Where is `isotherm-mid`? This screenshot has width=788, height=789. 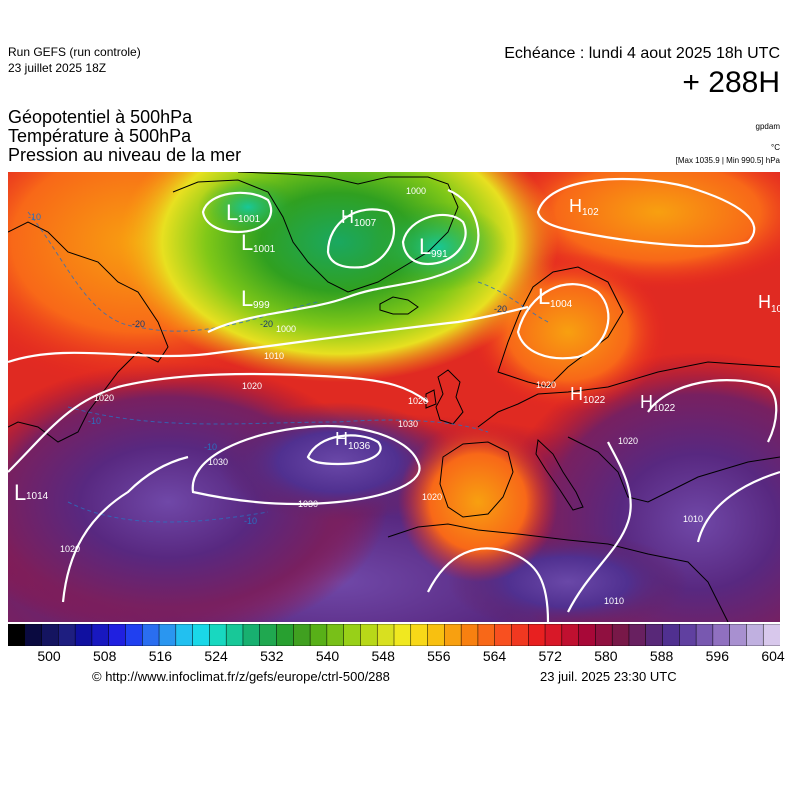 isotherm-mid is located at coordinates (278, 419).